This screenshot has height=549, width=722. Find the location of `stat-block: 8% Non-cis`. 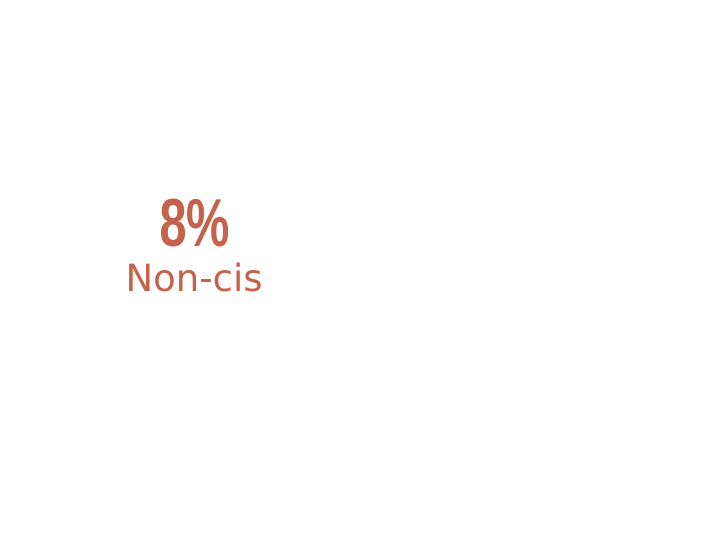

stat-block: 8% Non-cis is located at coordinates (194, 243).